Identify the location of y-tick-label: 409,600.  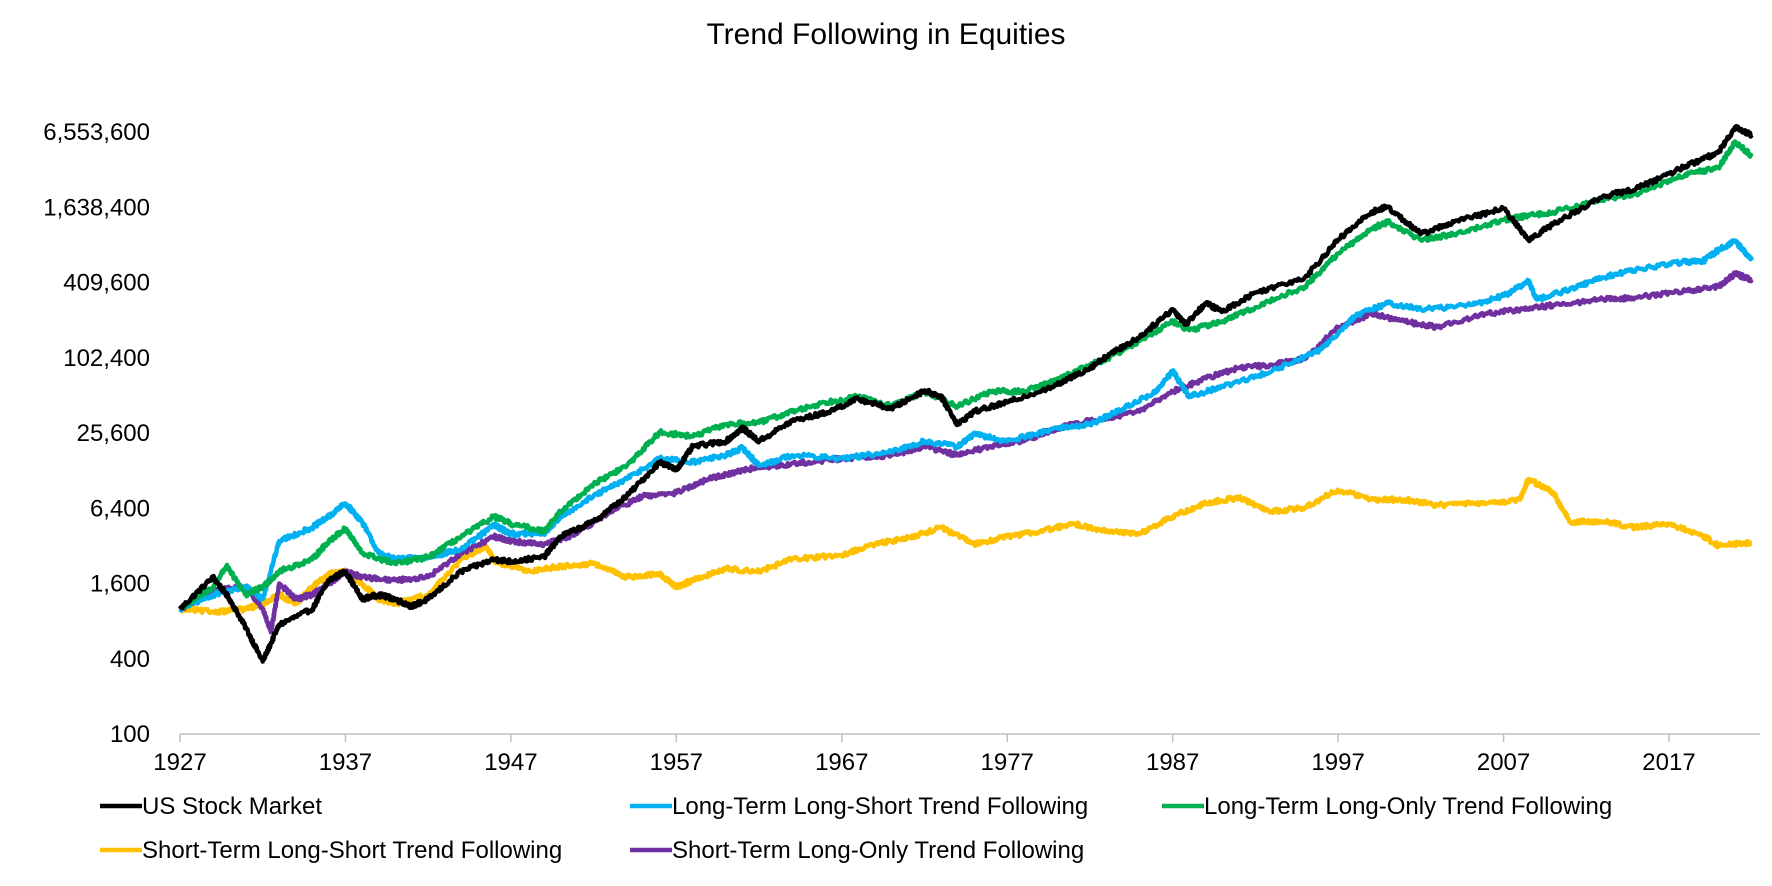
(106, 283).